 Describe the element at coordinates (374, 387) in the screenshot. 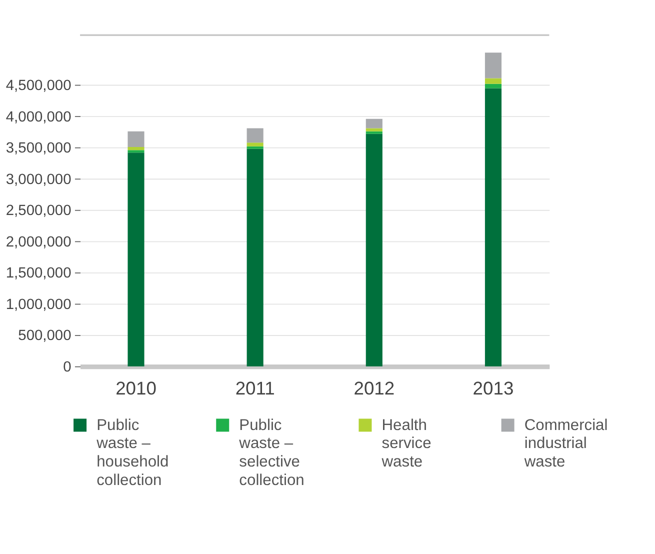

I see `x-tick-label: 2012` at that location.